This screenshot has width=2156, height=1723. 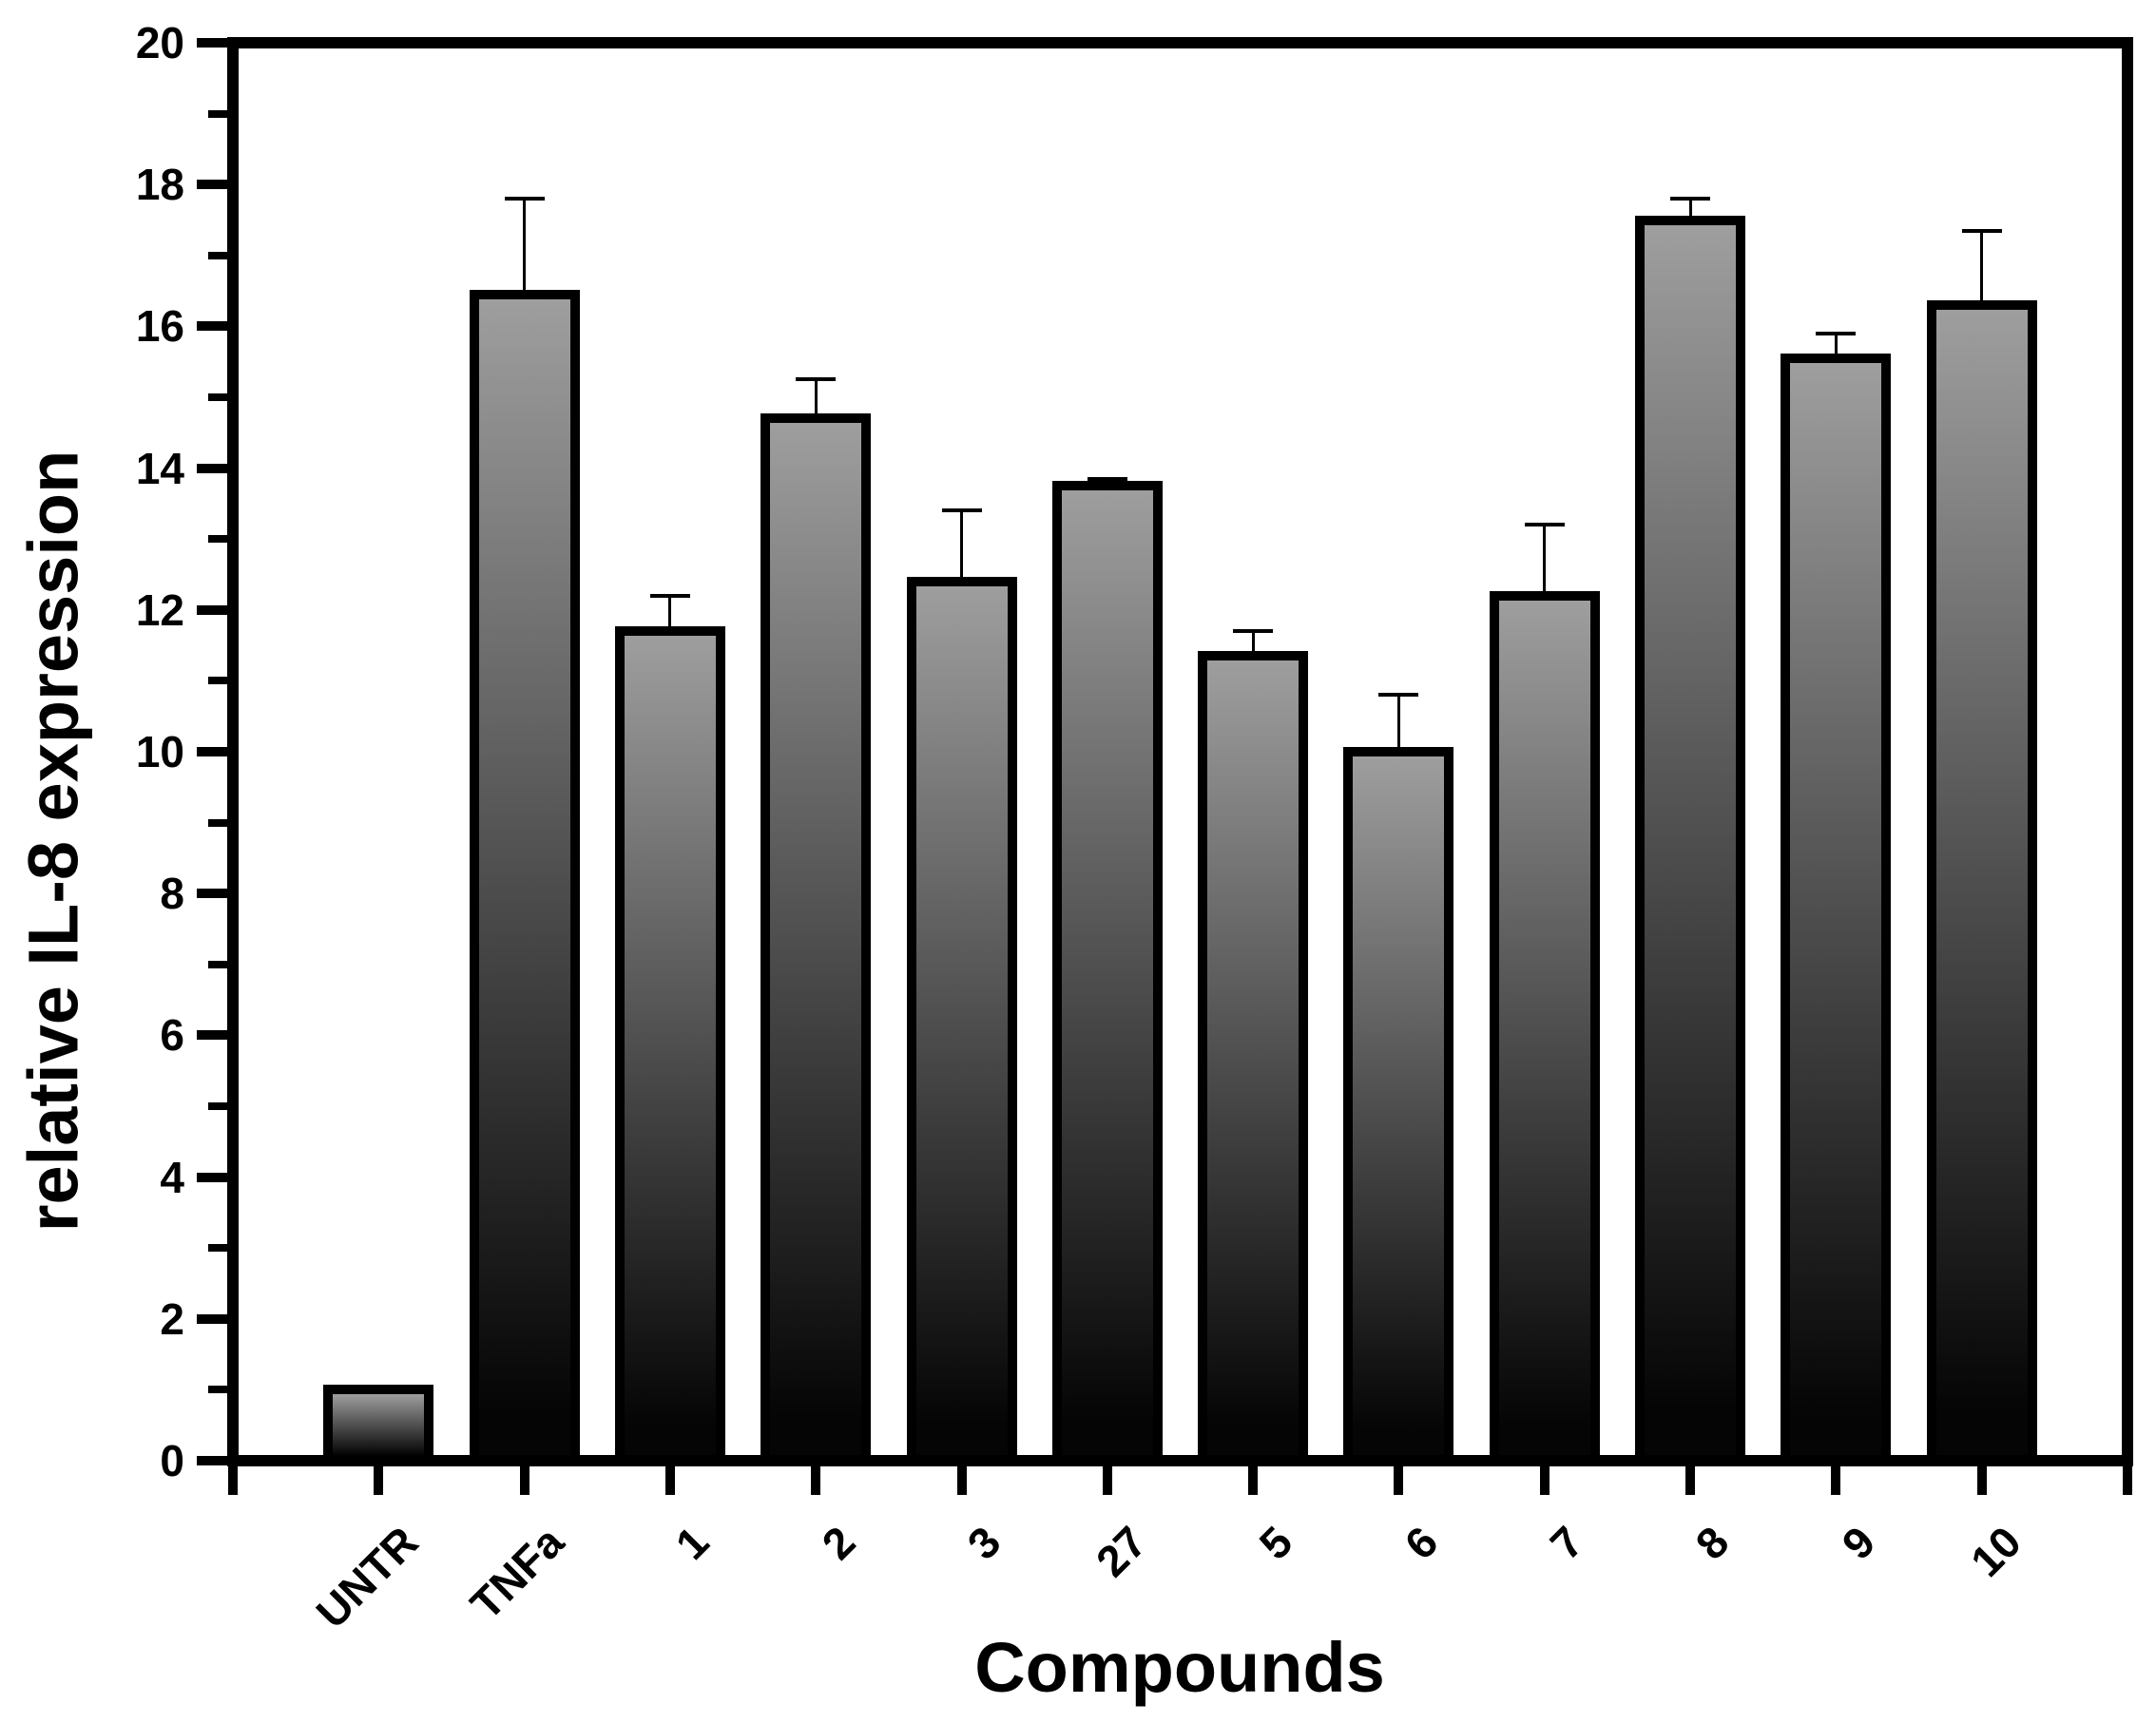 What do you see at coordinates (524, 877) in the screenshot?
I see `bar-TNFa` at bounding box center [524, 877].